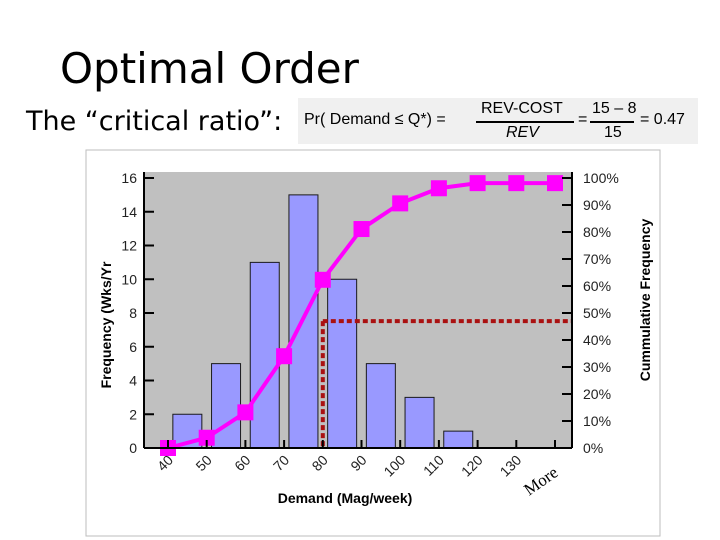  Describe the element at coordinates (345, 498) in the screenshot. I see `x-axis-label: Demand (Mag/week)` at that location.